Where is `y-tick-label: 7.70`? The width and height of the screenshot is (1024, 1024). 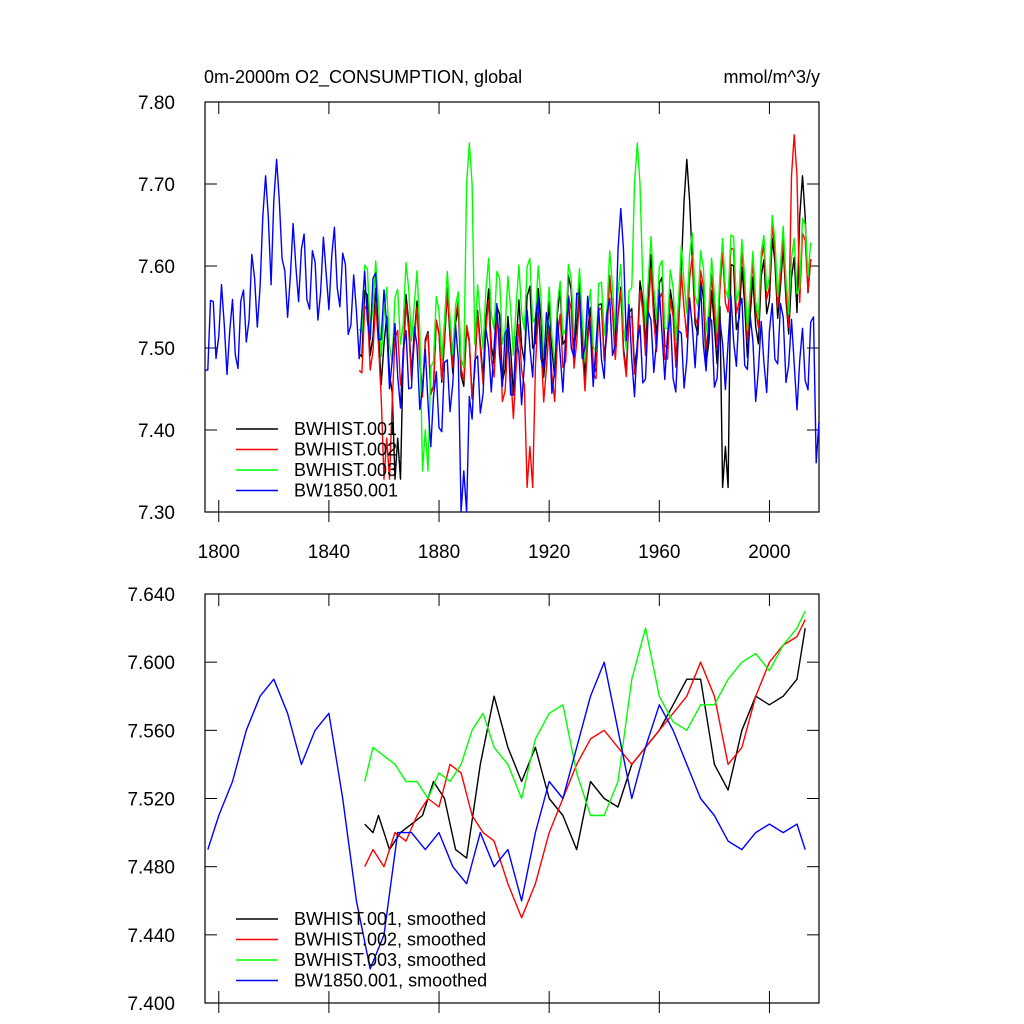
y-tick-label: 7.70 is located at coordinates (156, 185).